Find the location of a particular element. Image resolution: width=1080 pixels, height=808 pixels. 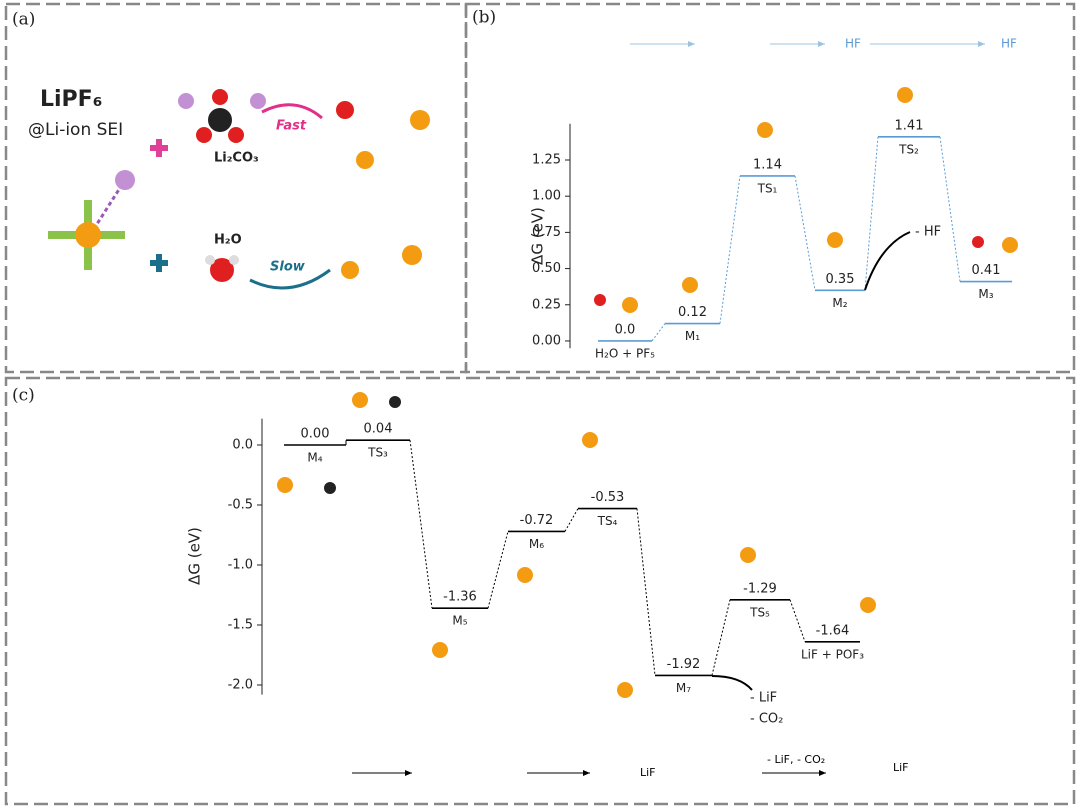

value-label: -0.53 is located at coordinates (608, 497).